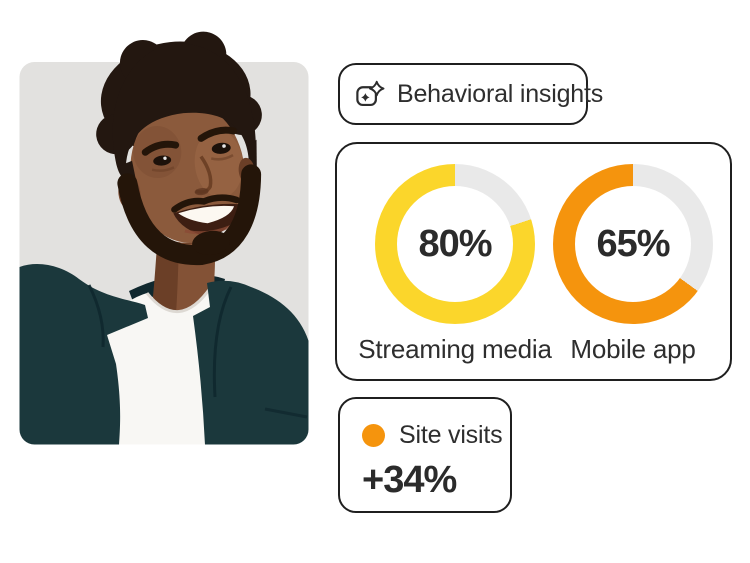 The height and width of the screenshot is (563, 750). I want to click on beard-shape, so click(189, 214).